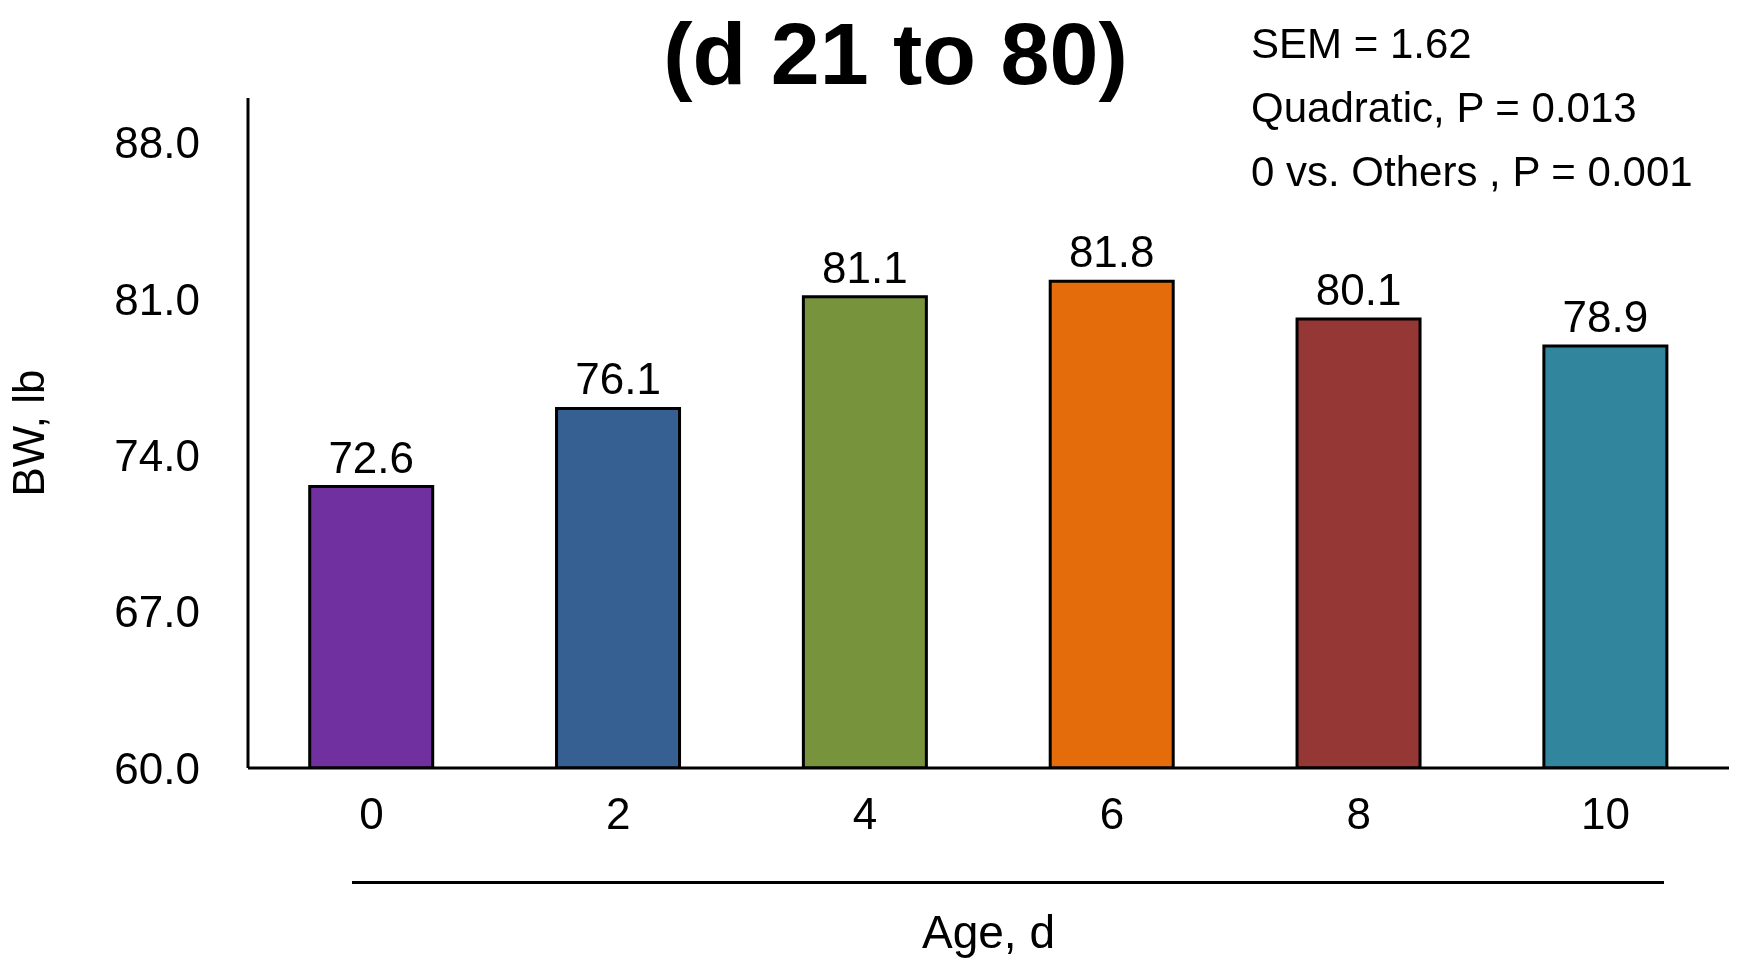 The image size is (1754, 977). I want to click on y-tick-label: 81.0, so click(157, 299).